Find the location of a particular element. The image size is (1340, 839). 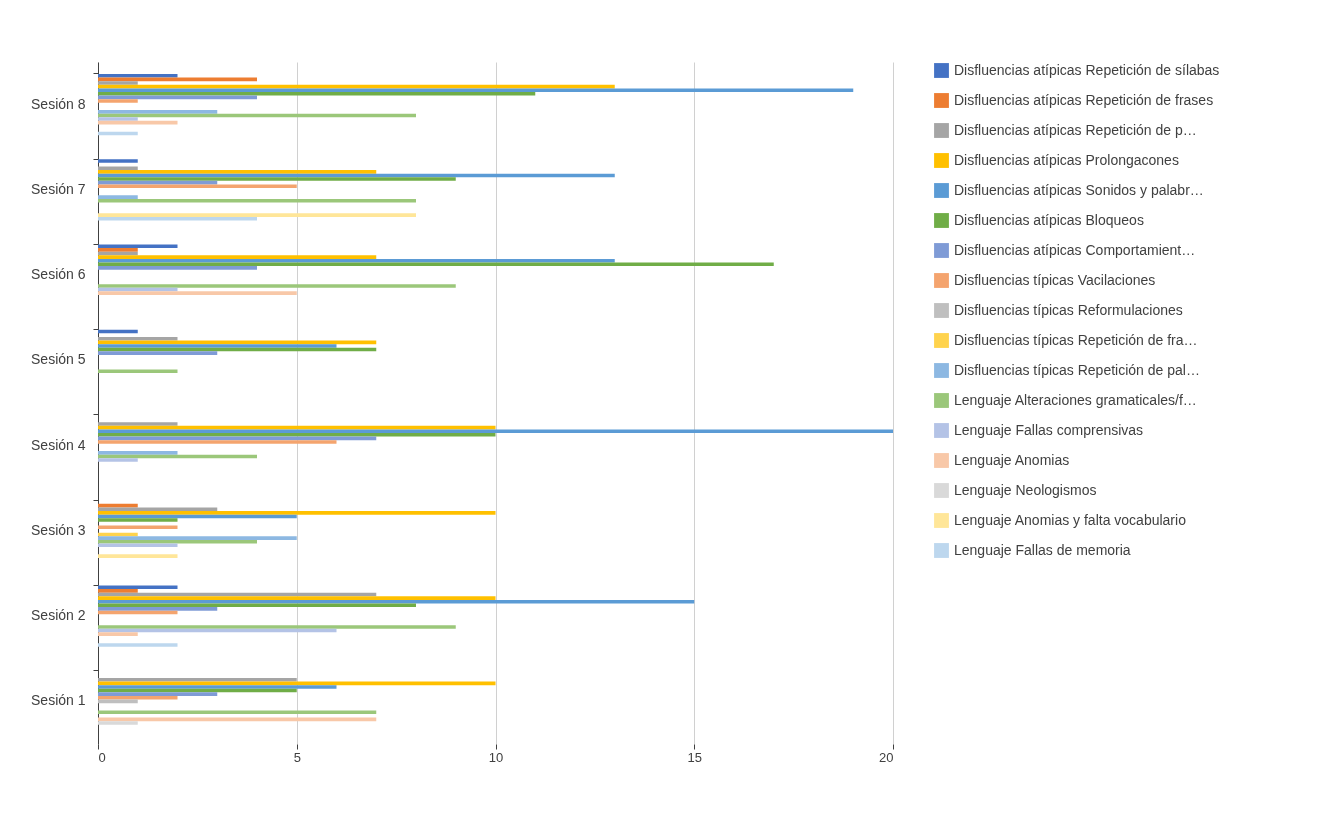

y-tick-label: Sesión 2 is located at coordinates (58, 615).